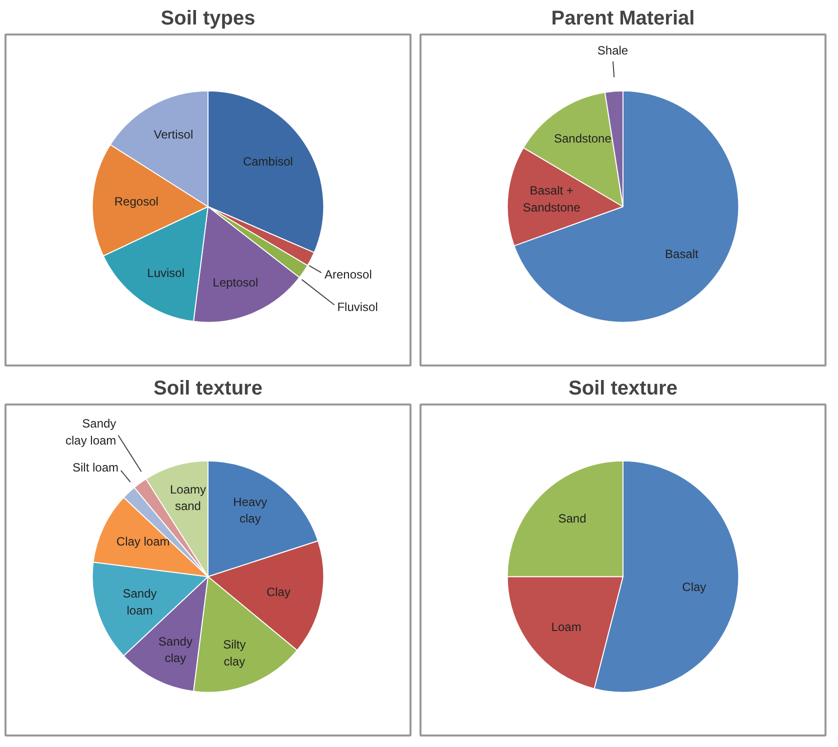 Image resolution: width=838 pixels, height=747 pixels. What do you see at coordinates (174, 135) in the screenshot?
I see `slice-label: Vertisol` at bounding box center [174, 135].